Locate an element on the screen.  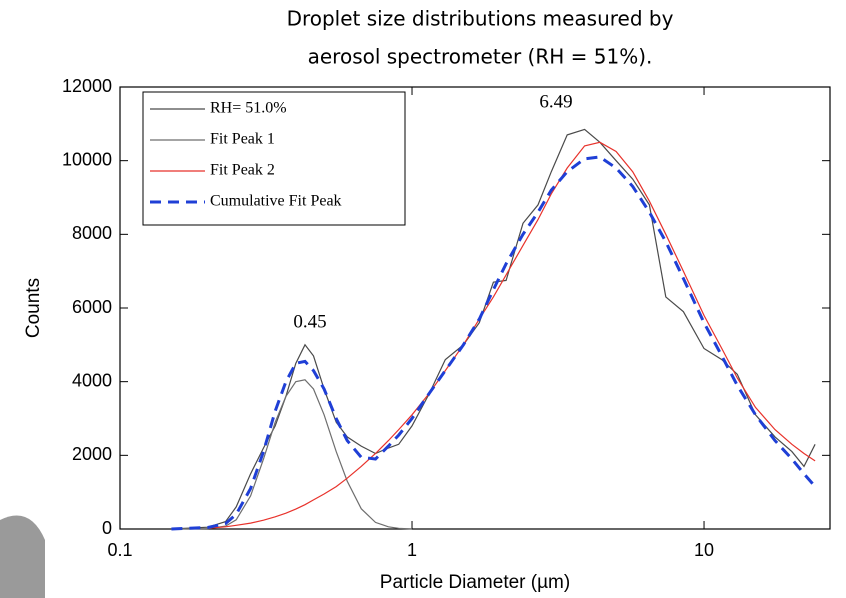
x-tick-label: 10 is located at coordinates (704, 550).